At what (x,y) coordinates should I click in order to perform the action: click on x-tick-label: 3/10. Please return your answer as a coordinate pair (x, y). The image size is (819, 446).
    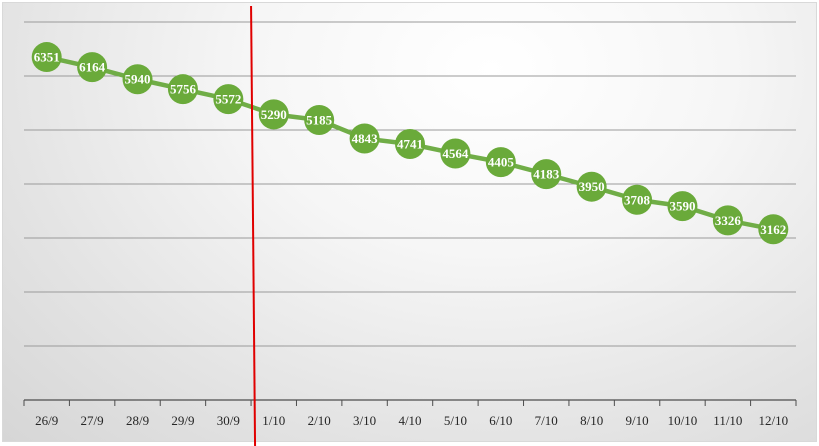
    Looking at the image, I should click on (364, 420).